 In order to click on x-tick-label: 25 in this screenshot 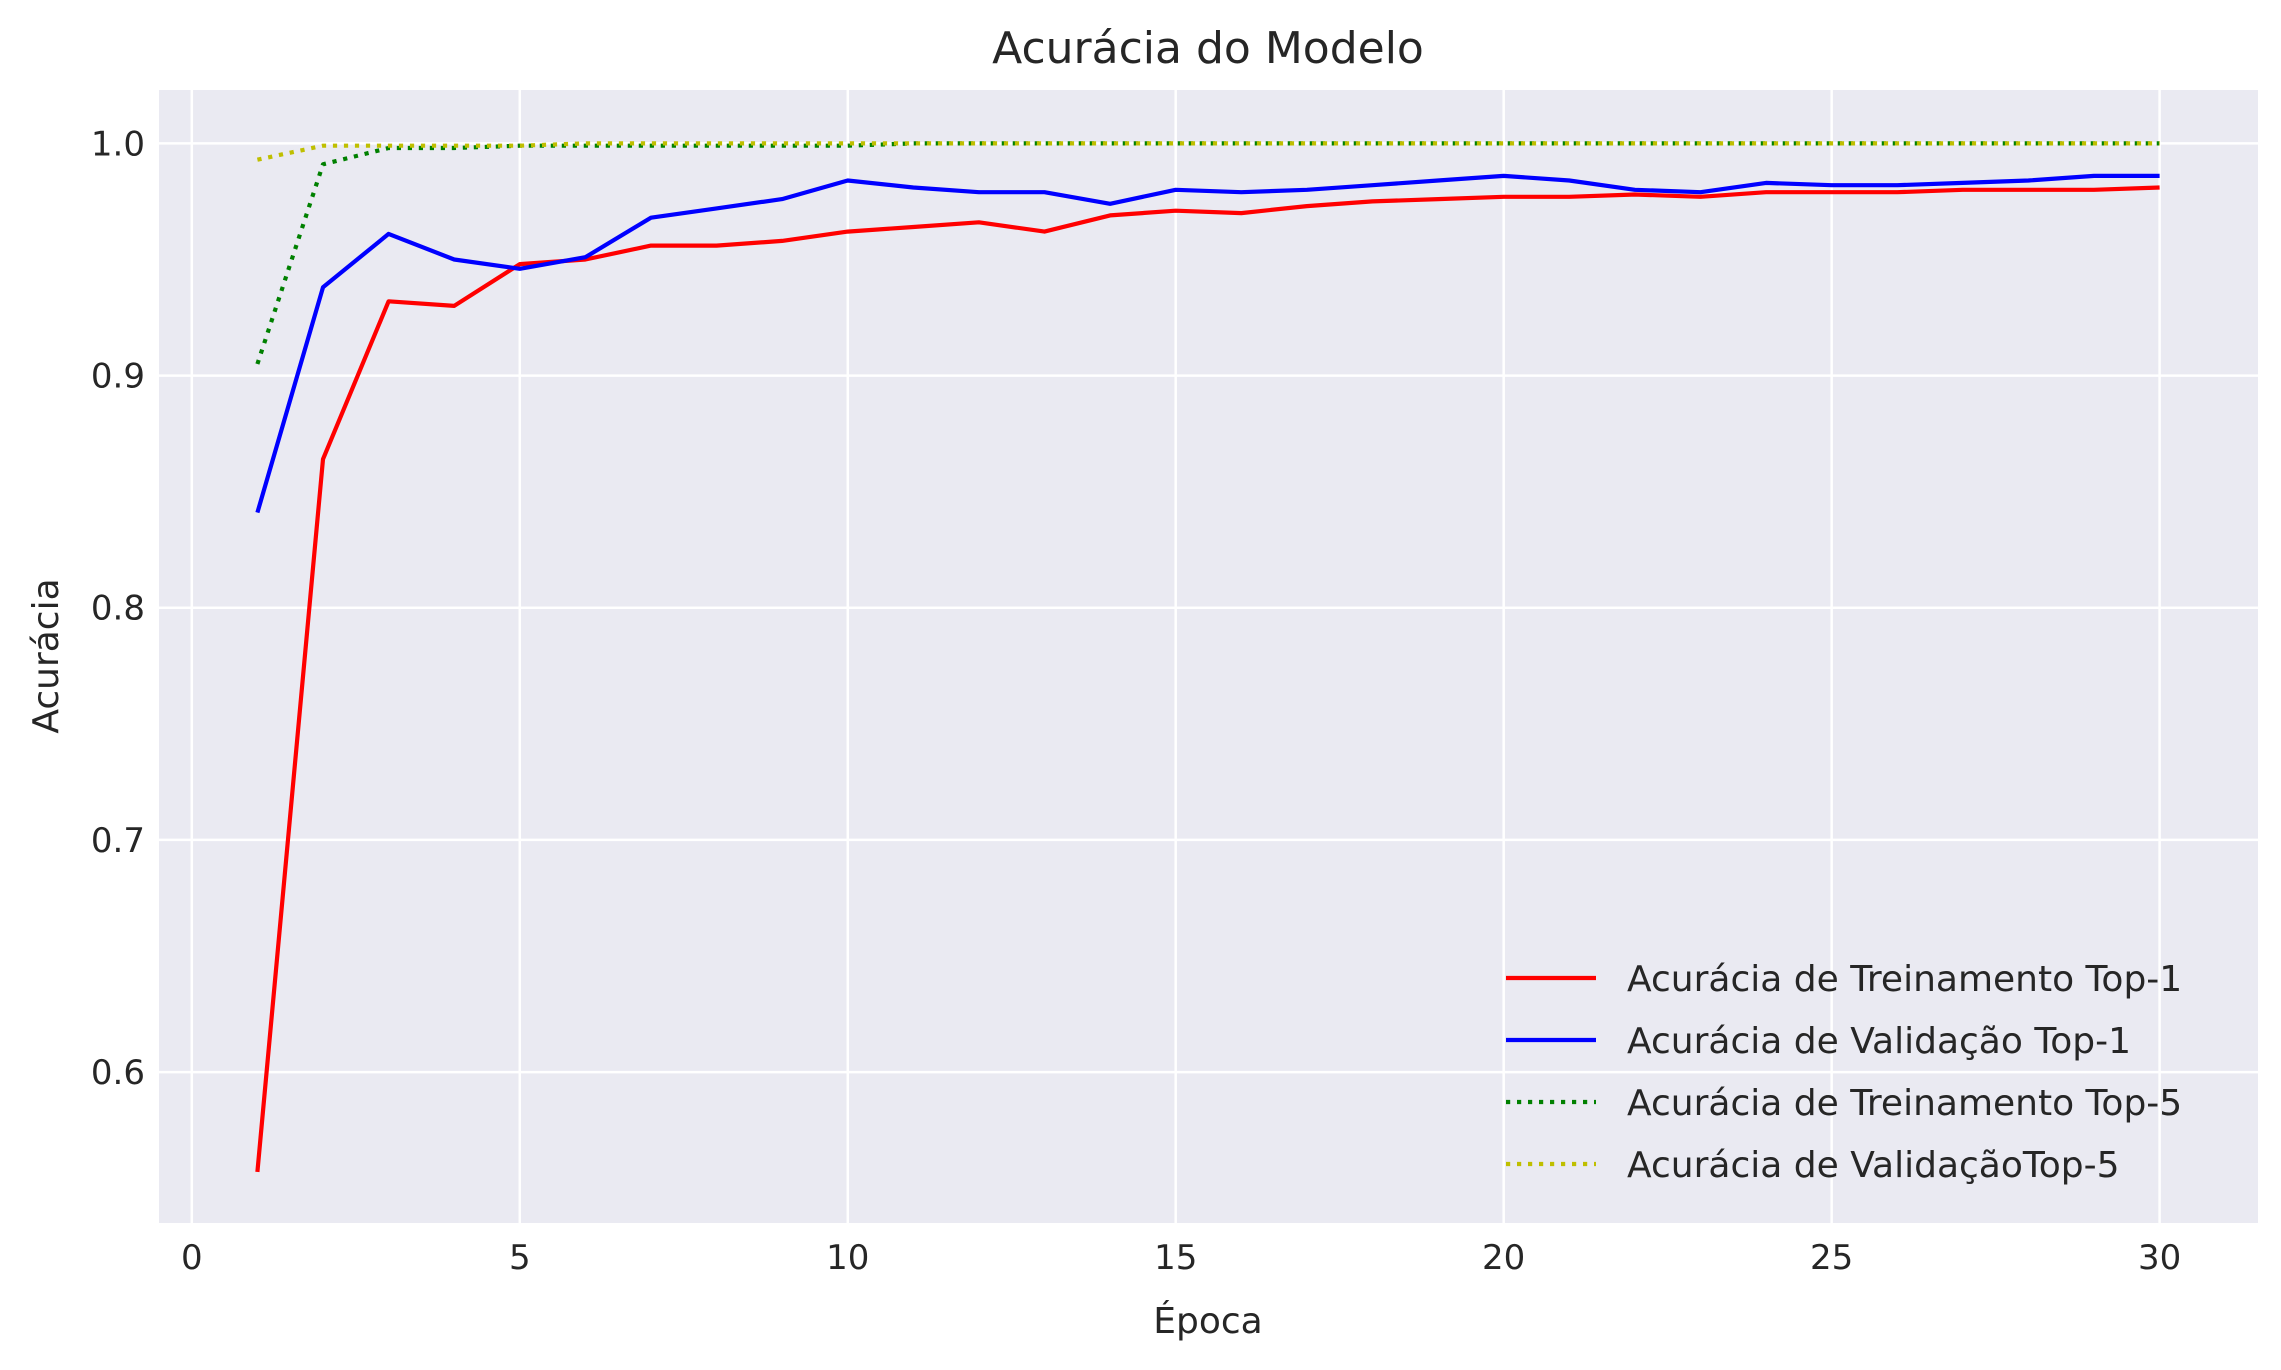, I will do `click(1831, 1258)`.